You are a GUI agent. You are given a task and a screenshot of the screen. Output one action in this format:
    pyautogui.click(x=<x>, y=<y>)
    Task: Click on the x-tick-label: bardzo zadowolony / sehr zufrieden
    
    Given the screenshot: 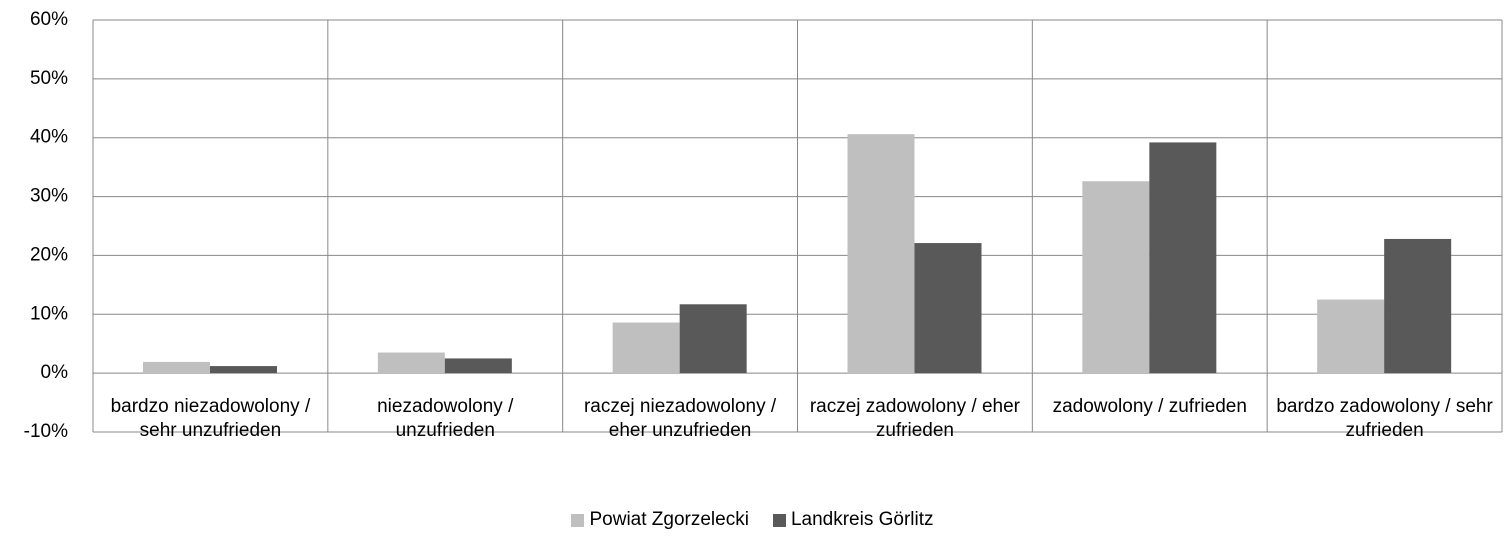 What is the action you would take?
    pyautogui.click(x=1384, y=418)
    